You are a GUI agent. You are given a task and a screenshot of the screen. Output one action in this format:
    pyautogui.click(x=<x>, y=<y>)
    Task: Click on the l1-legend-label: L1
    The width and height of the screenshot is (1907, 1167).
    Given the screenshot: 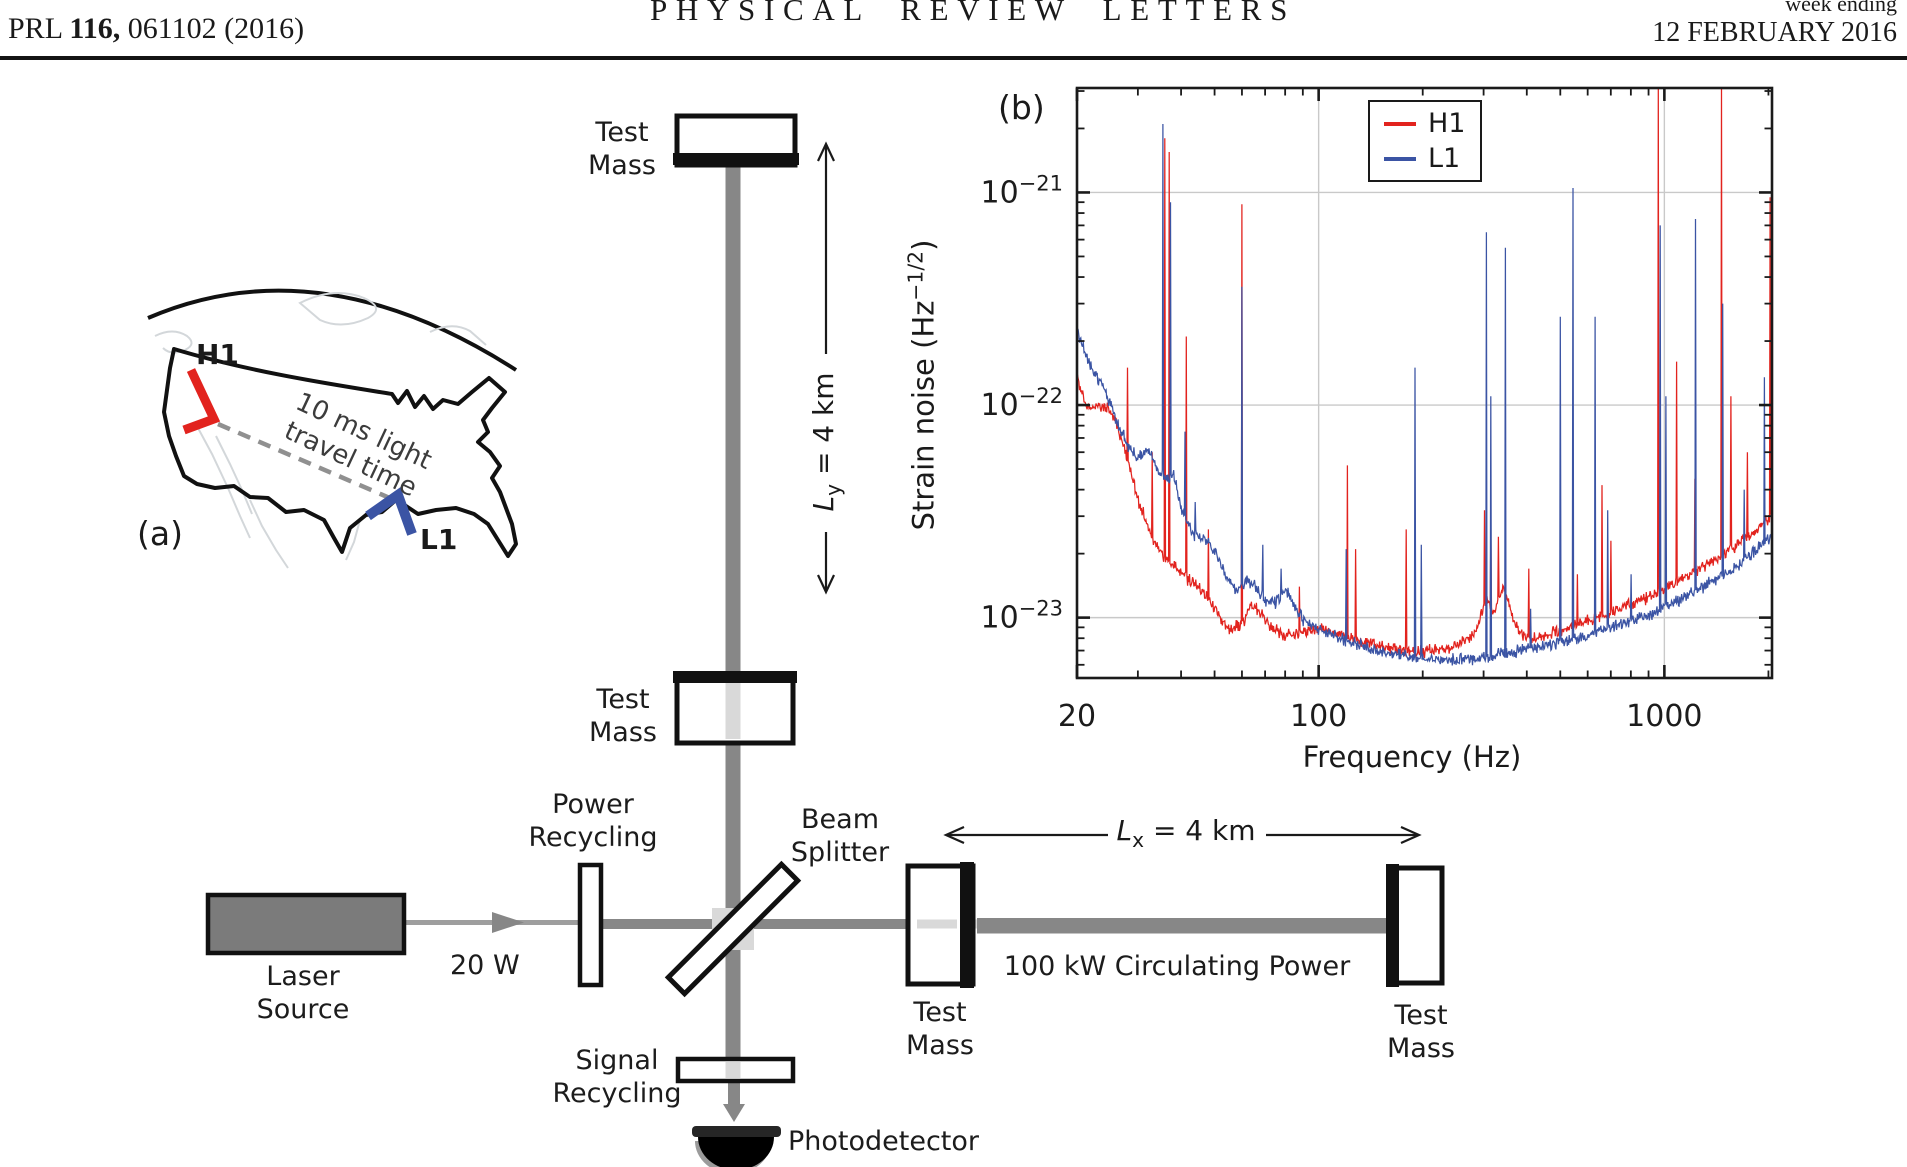 What is the action you would take?
    pyautogui.click(x=1444, y=158)
    